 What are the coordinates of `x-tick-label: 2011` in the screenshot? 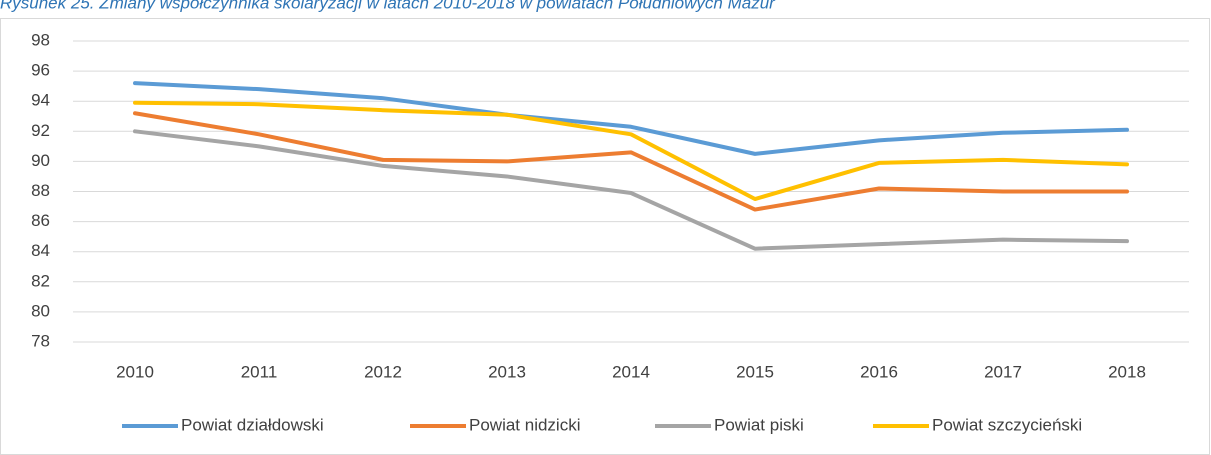 It's located at (259, 371).